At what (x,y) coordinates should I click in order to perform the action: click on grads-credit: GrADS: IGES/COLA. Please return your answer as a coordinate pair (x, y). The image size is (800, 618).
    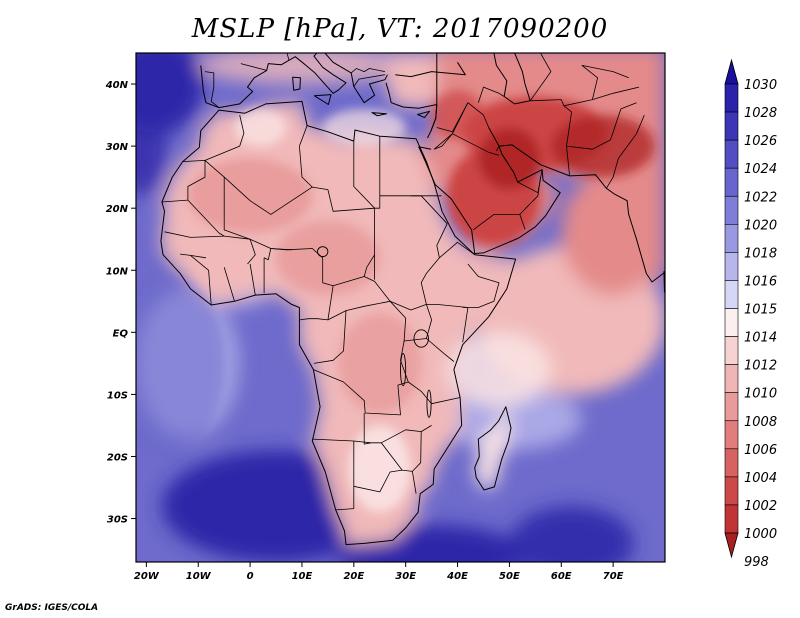
    Looking at the image, I should click on (52, 608).